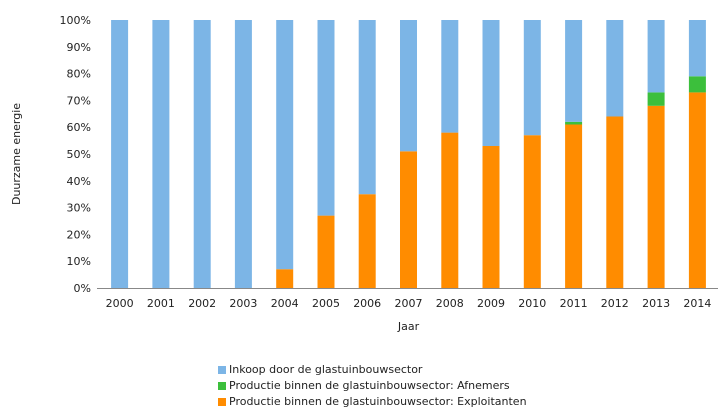 This screenshot has height=417, width=722. I want to click on y-tick-label: 30%, so click(79, 208).